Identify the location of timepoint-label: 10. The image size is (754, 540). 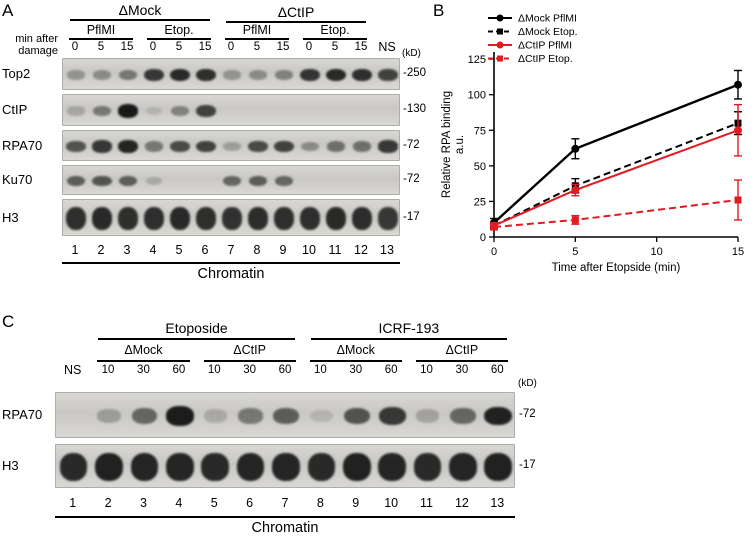
(108, 370).